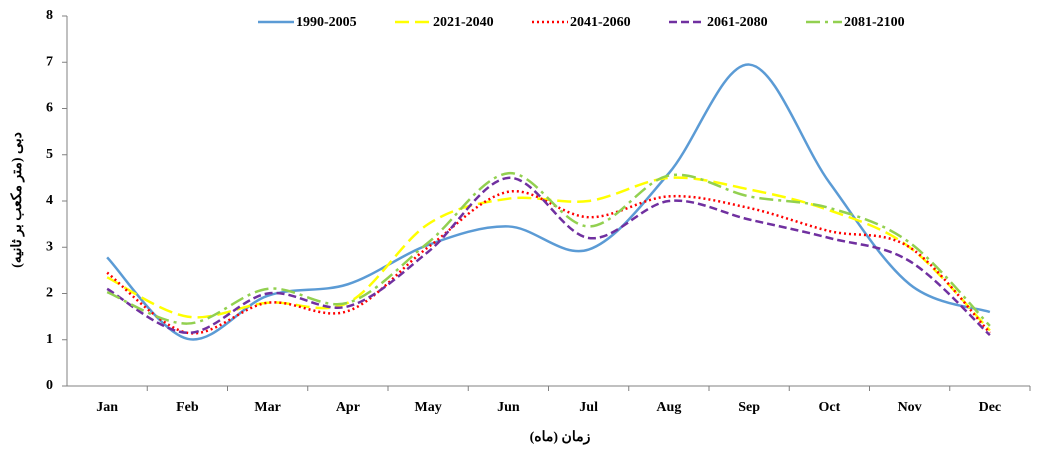 Image resolution: width=1044 pixels, height=452 pixels. What do you see at coordinates (737, 22) in the screenshot?
I see `legend-label: 2061-2080` at bounding box center [737, 22].